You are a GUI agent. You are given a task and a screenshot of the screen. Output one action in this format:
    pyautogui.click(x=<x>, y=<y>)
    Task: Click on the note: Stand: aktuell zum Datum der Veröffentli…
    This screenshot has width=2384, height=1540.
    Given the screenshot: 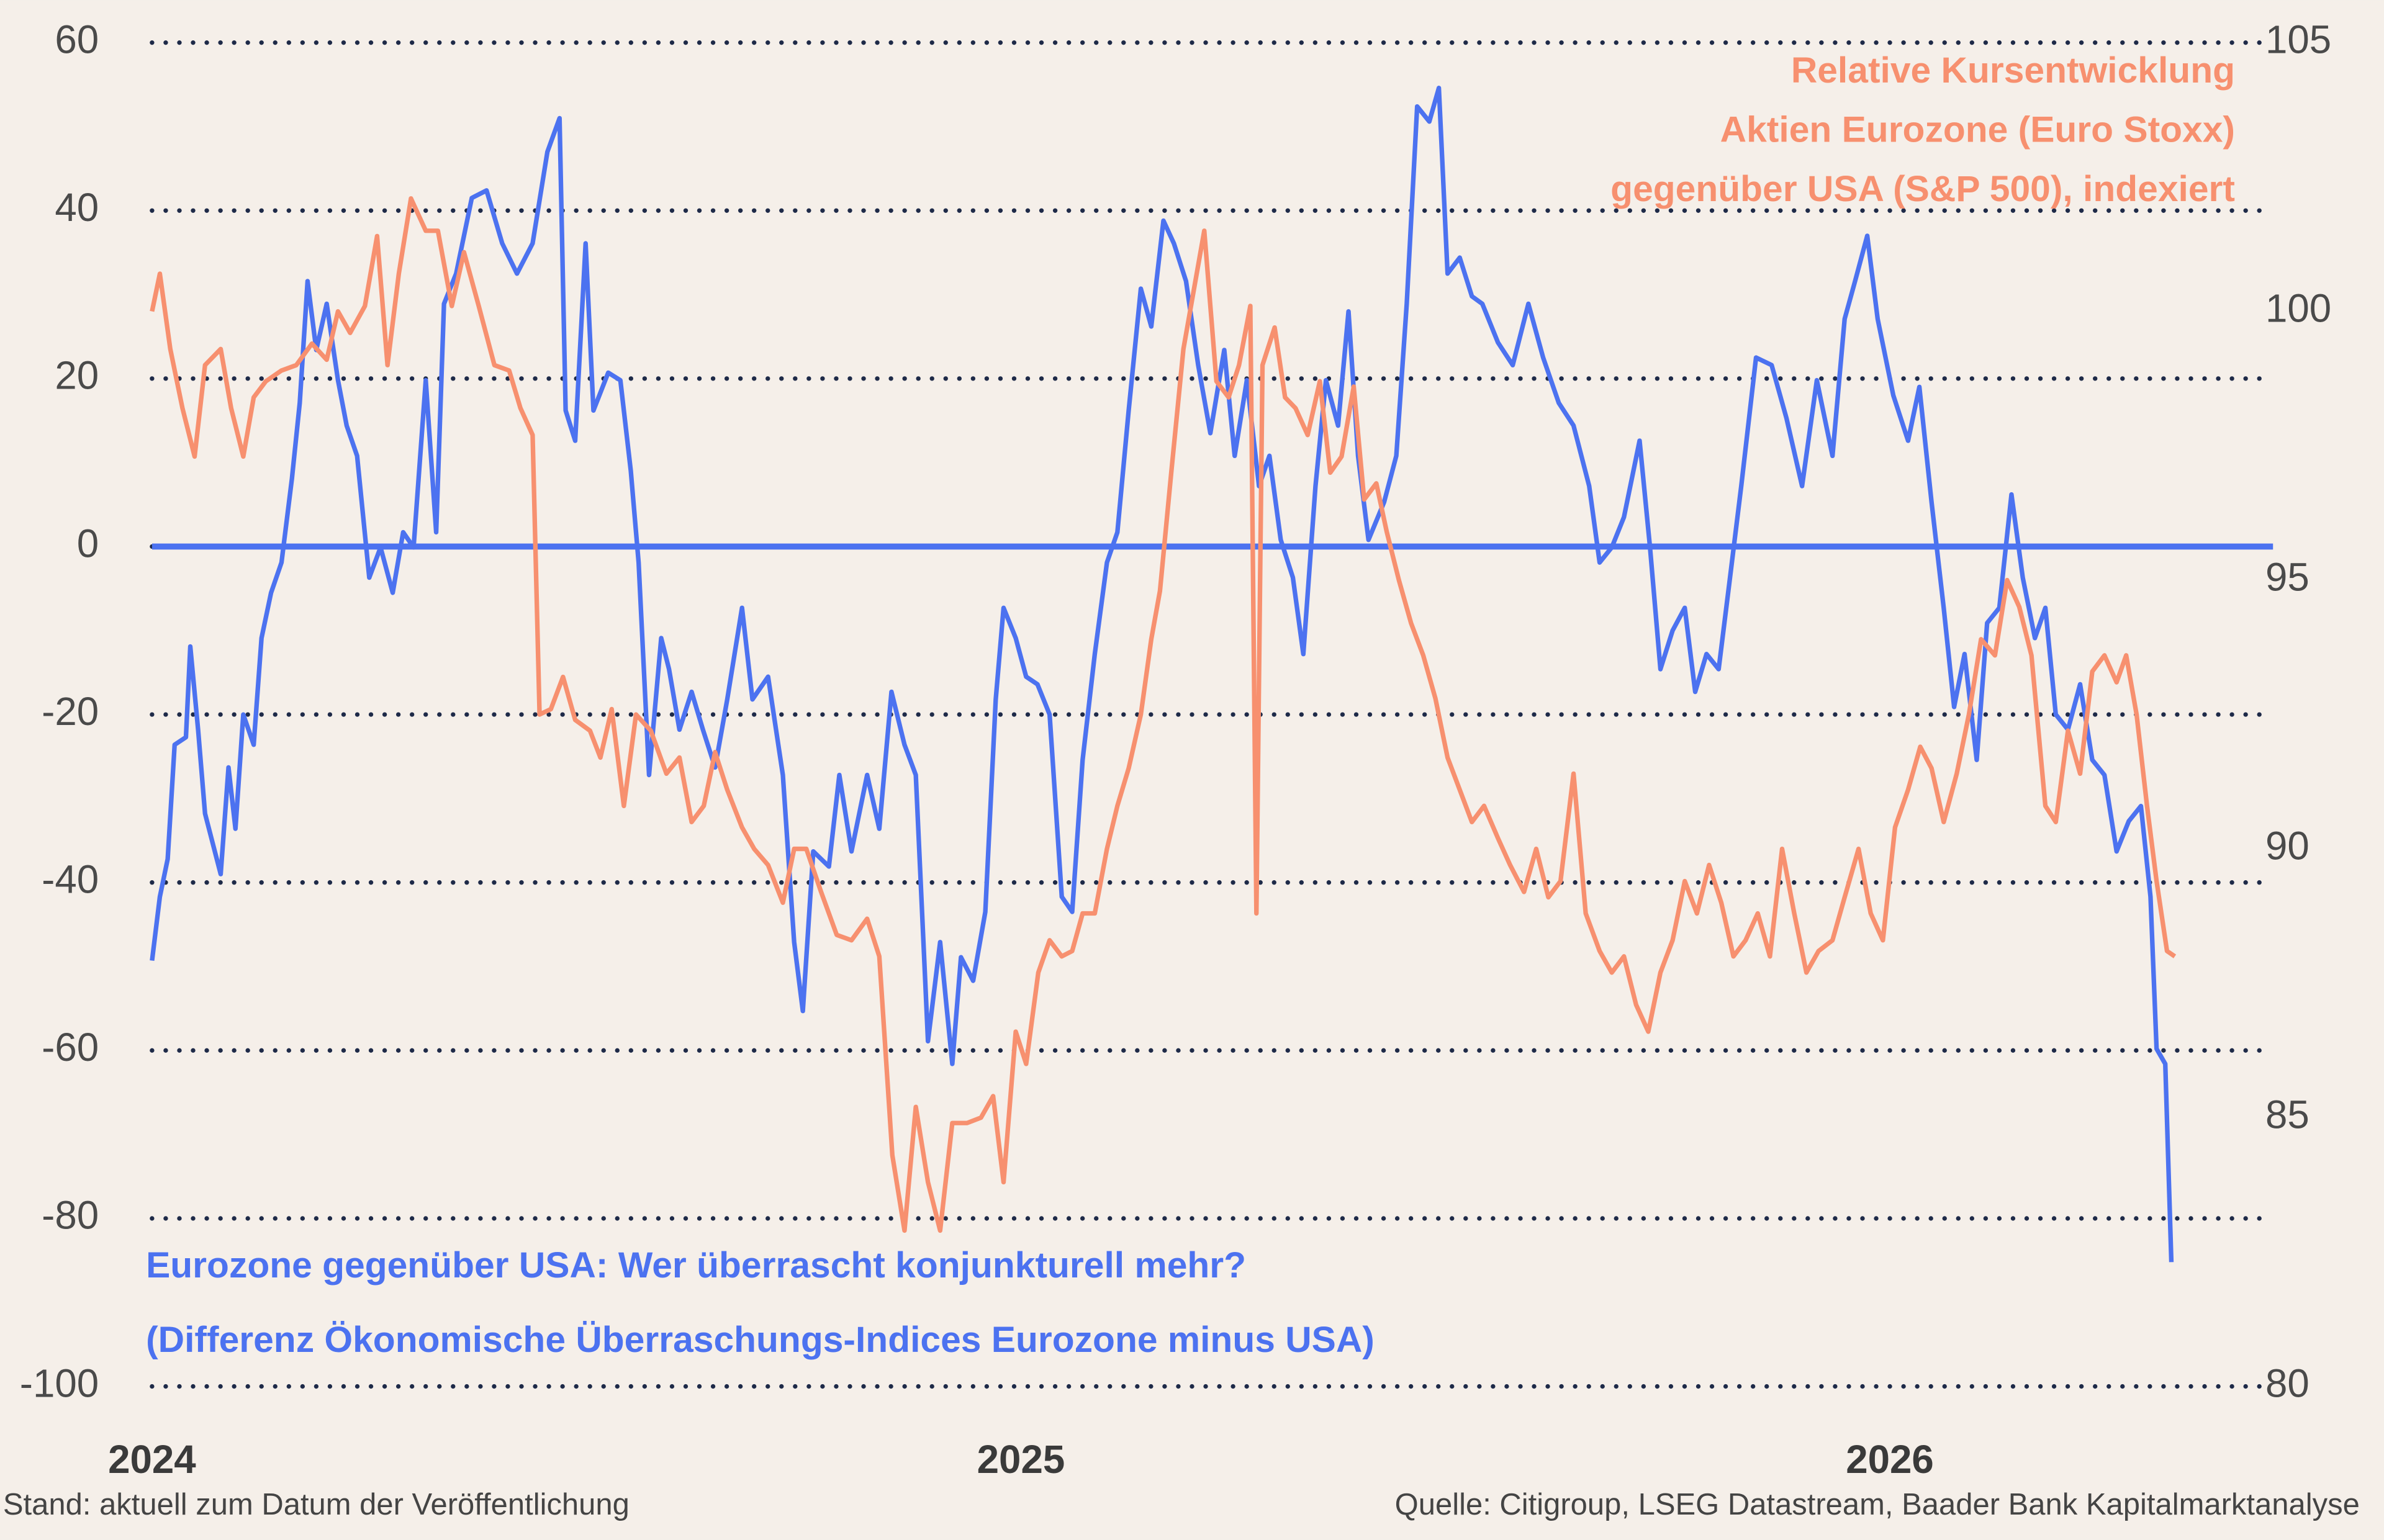 What is the action you would take?
    pyautogui.click(x=316, y=1504)
    